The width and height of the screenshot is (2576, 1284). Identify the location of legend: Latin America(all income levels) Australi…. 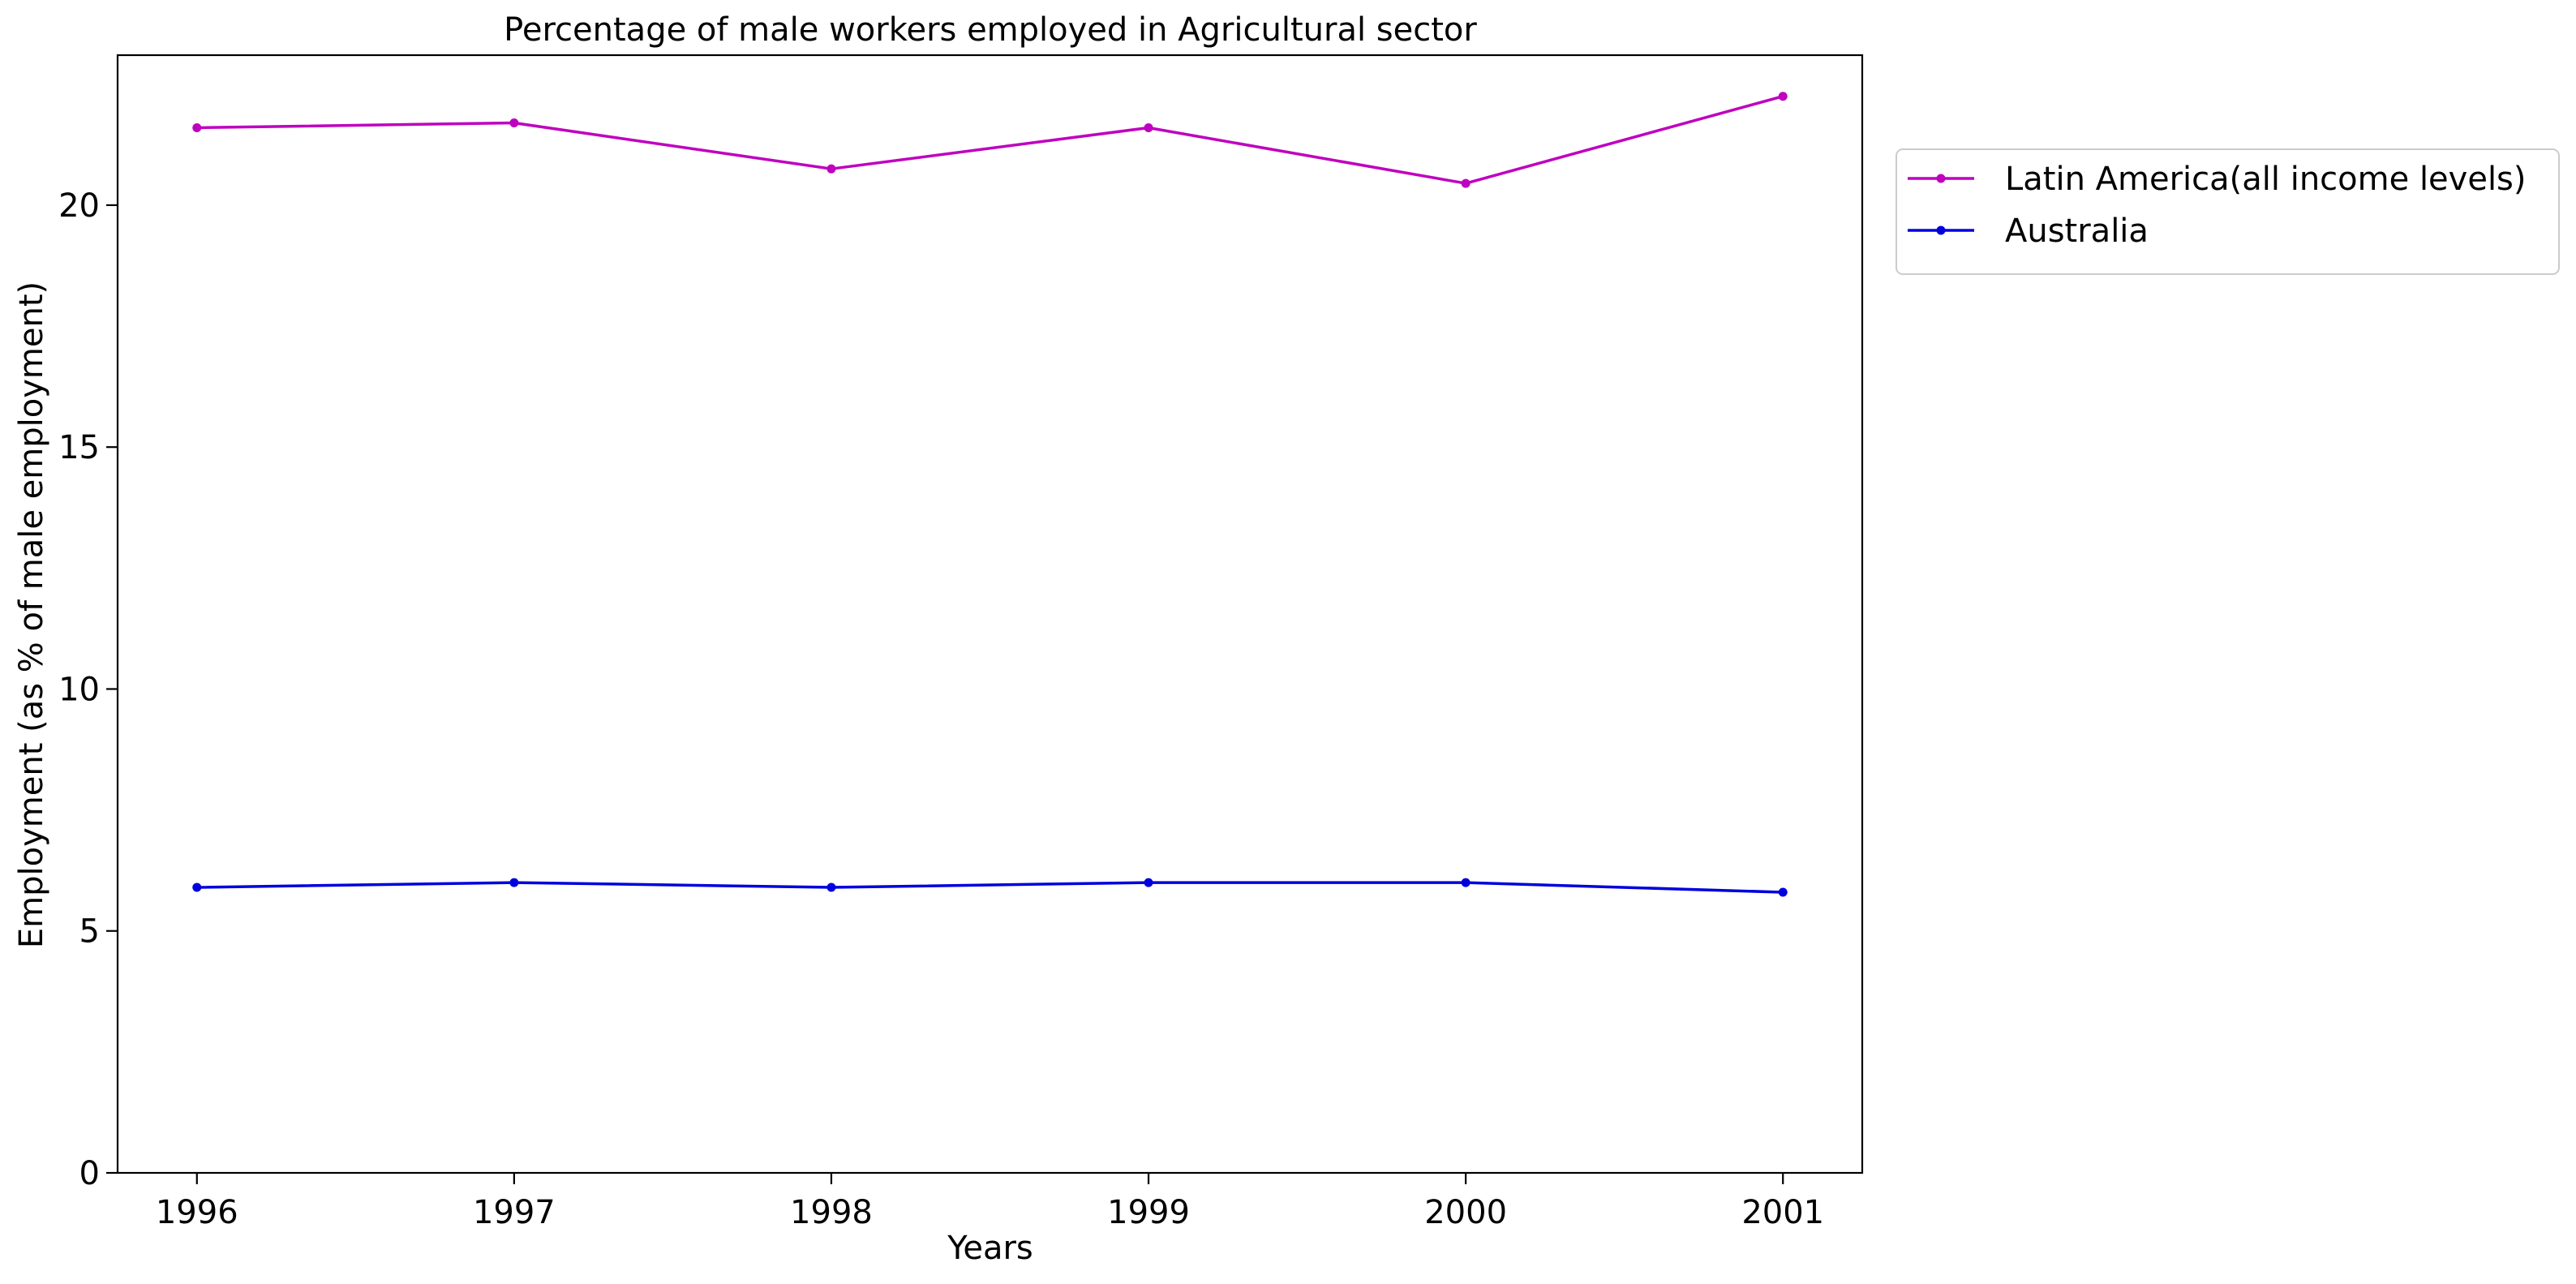
(2228, 212).